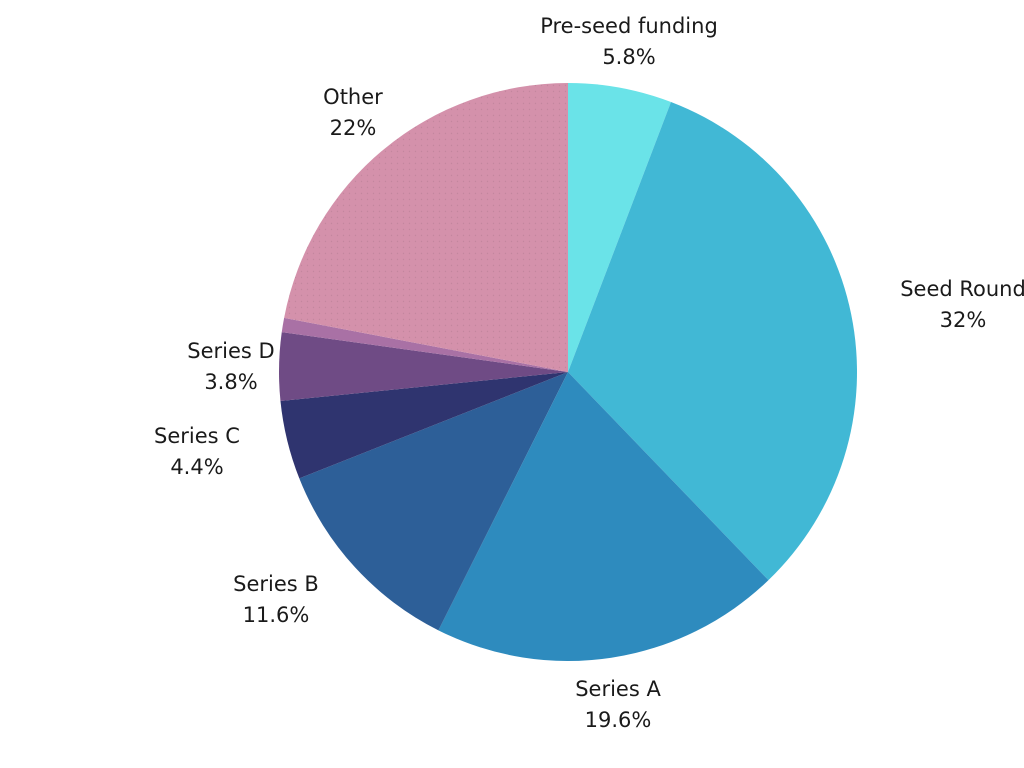  I want to click on pie-slice-series-c, so click(424, 425).